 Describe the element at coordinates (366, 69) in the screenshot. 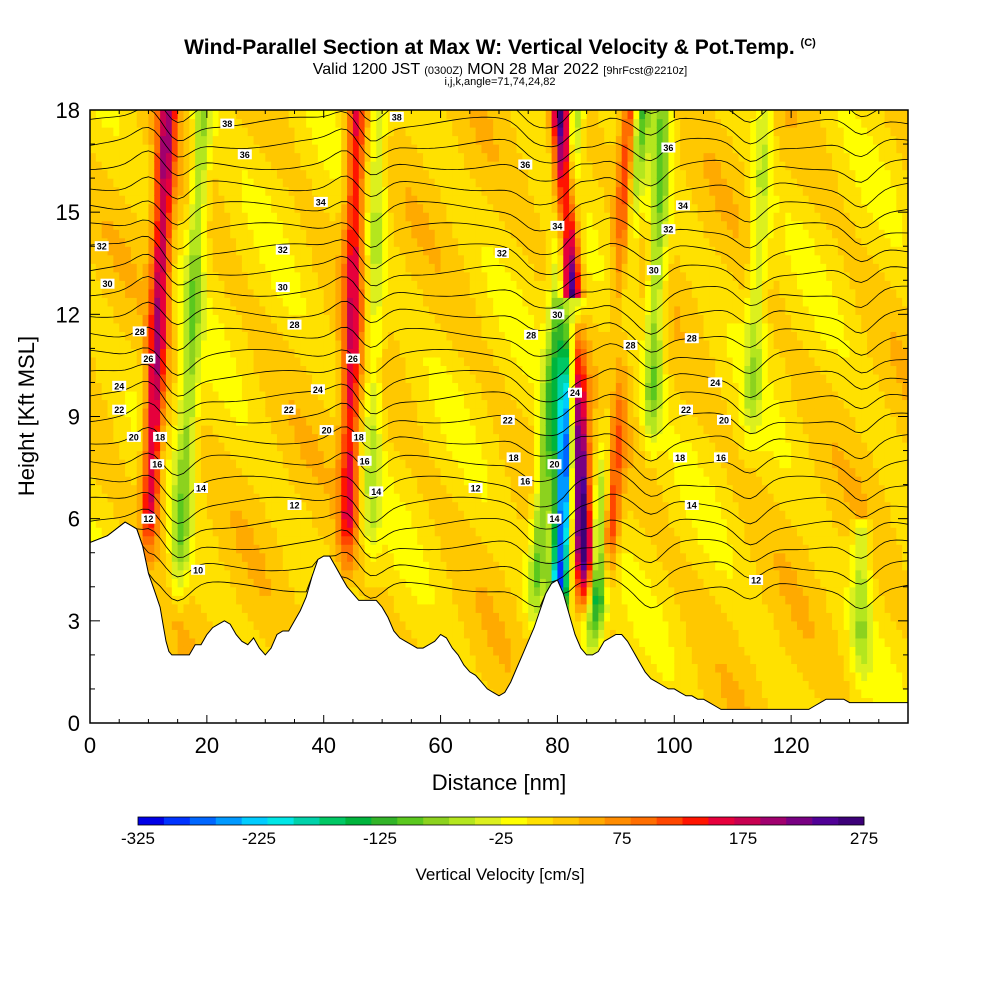

I see `valid-prefix: Valid 1200 JST` at that location.